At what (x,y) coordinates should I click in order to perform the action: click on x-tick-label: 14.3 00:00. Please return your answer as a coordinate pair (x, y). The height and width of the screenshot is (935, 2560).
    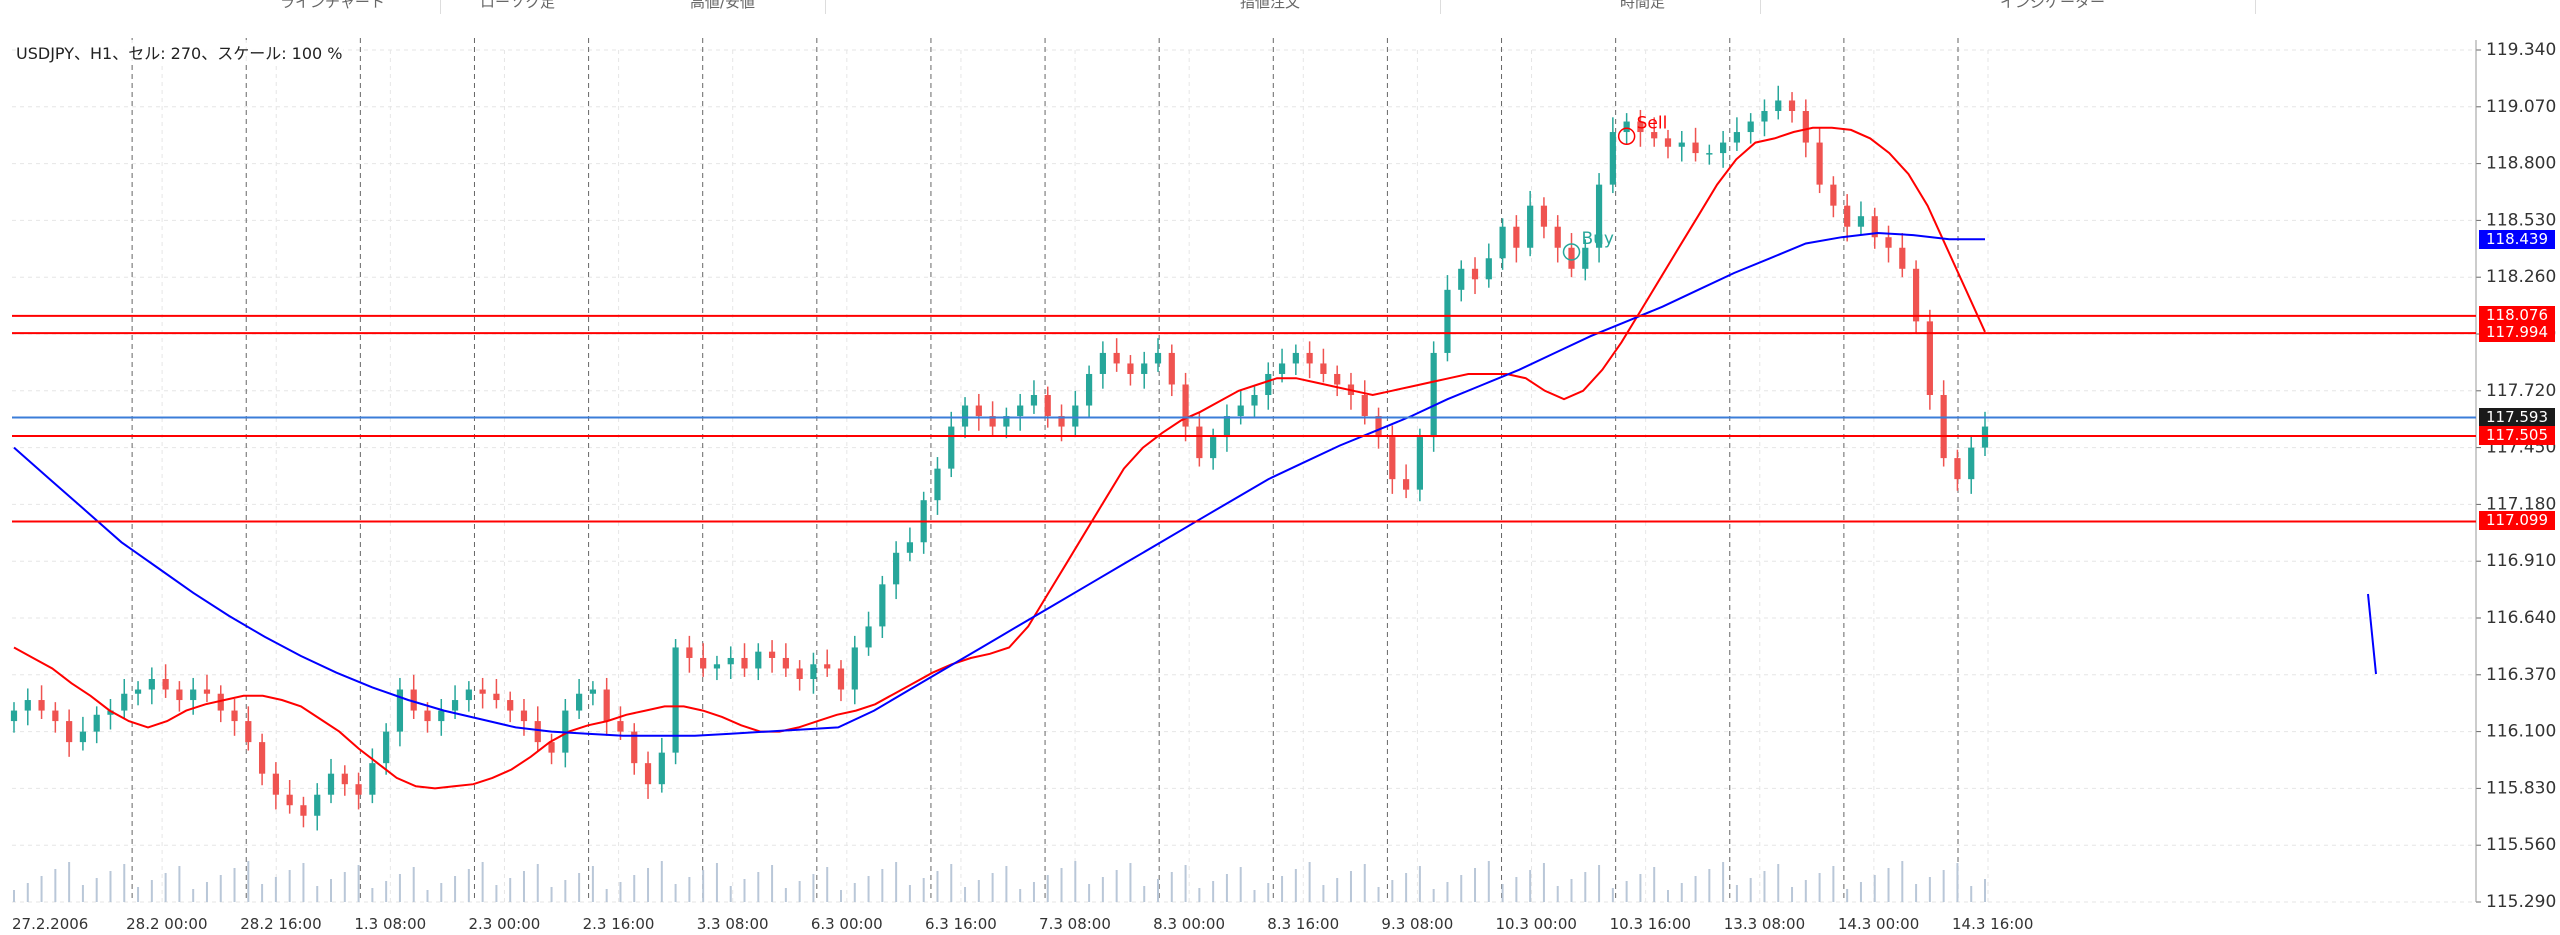
    Looking at the image, I should click on (1878, 924).